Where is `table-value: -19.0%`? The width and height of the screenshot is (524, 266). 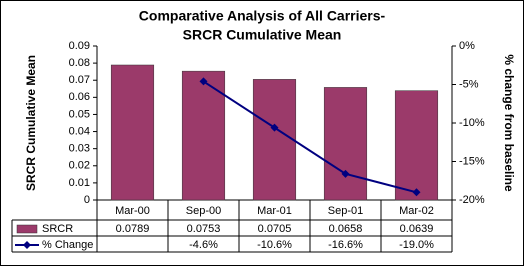 table-value: -19.0% is located at coordinates (416, 245).